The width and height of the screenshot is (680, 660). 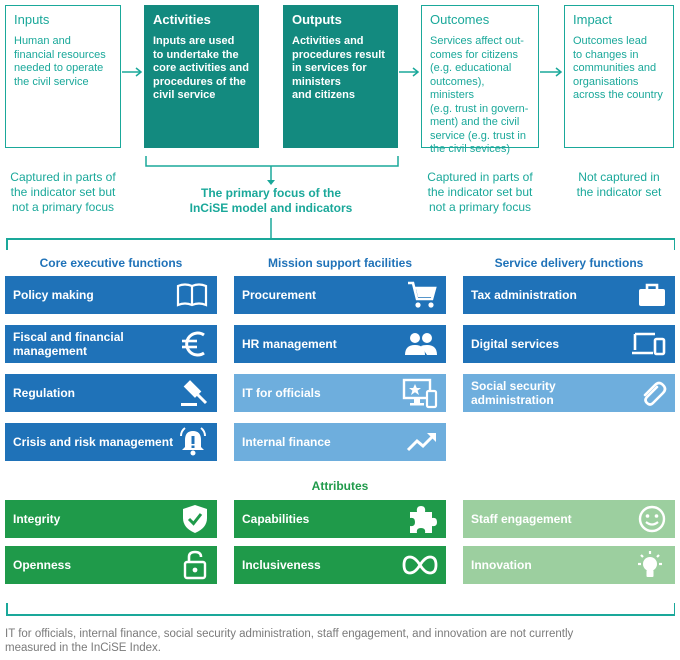 What do you see at coordinates (340, 519) in the screenshot?
I see `tile-capabilities: Capabilities` at bounding box center [340, 519].